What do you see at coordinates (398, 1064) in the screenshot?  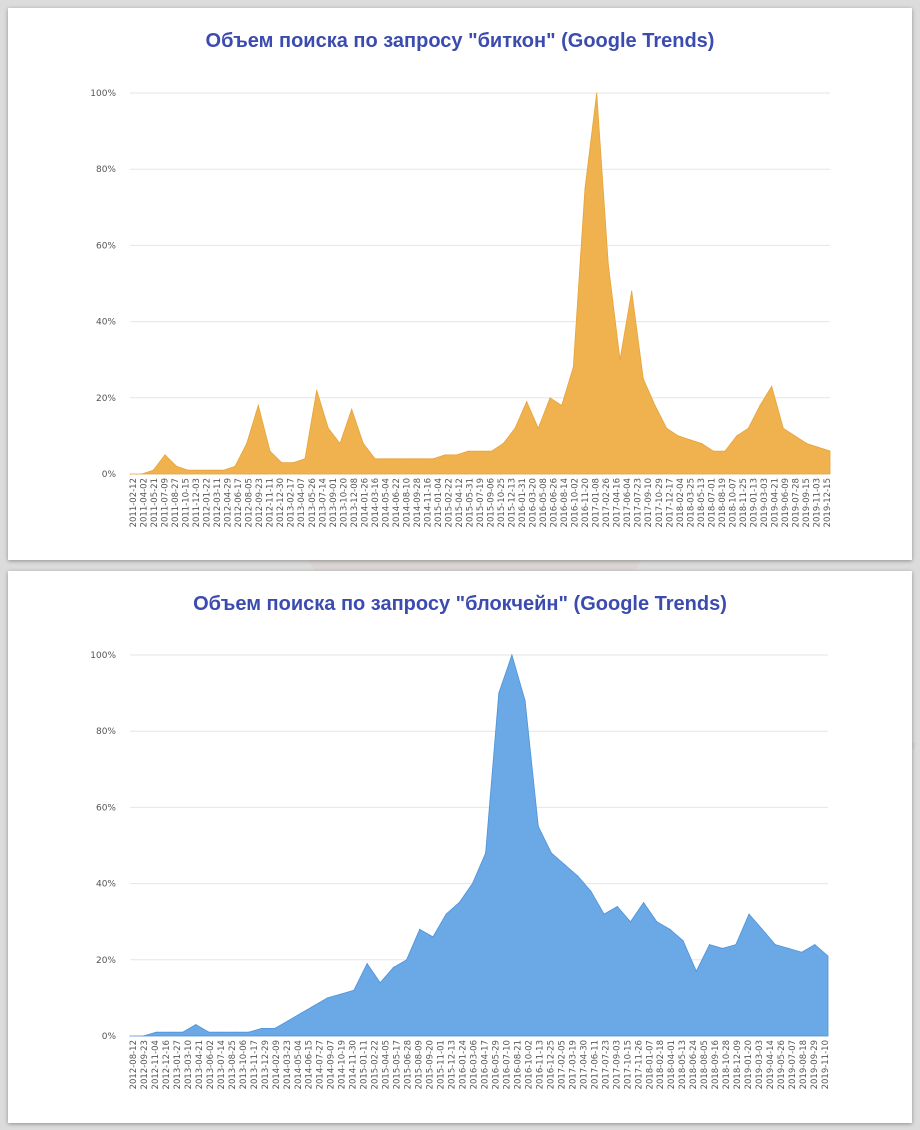 I see `x-tick-label: 2015-05-17` at bounding box center [398, 1064].